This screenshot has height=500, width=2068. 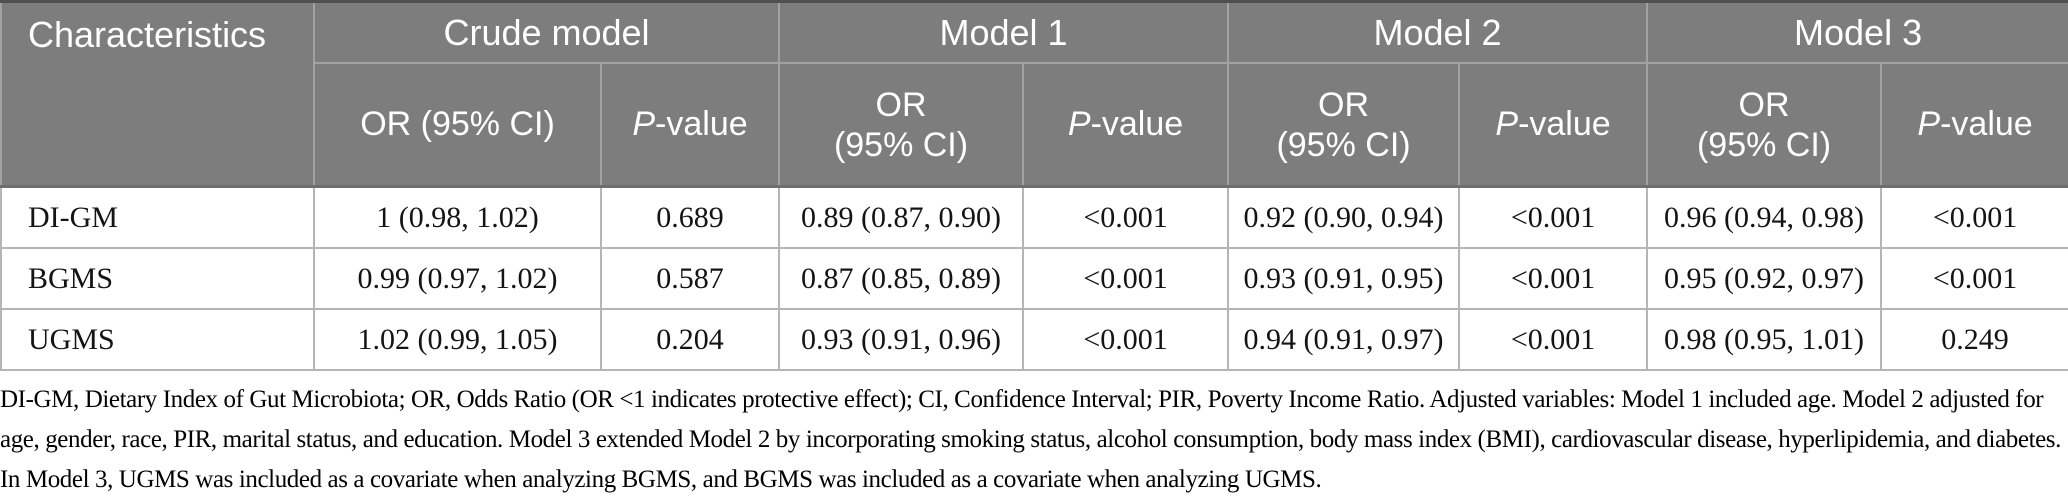 What do you see at coordinates (457, 278) in the screenshot?
I see `cell-or-ci-crude: 0.99 (0.97, 1.02)` at bounding box center [457, 278].